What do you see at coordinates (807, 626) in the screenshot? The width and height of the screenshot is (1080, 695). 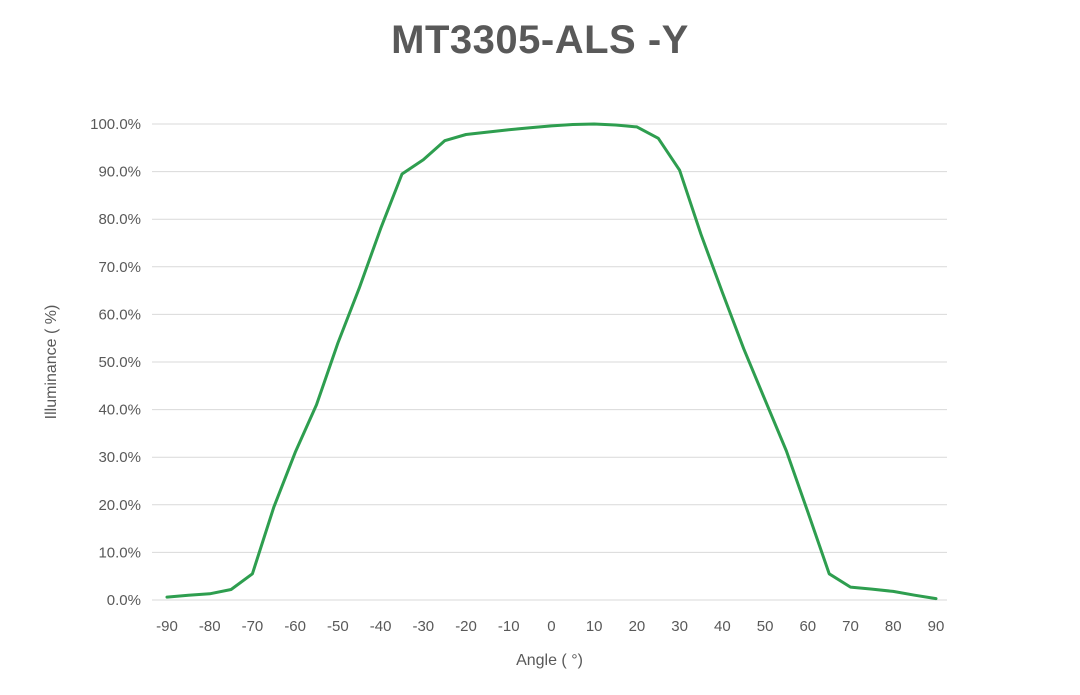 I see `x-tick-label: 60` at bounding box center [807, 626].